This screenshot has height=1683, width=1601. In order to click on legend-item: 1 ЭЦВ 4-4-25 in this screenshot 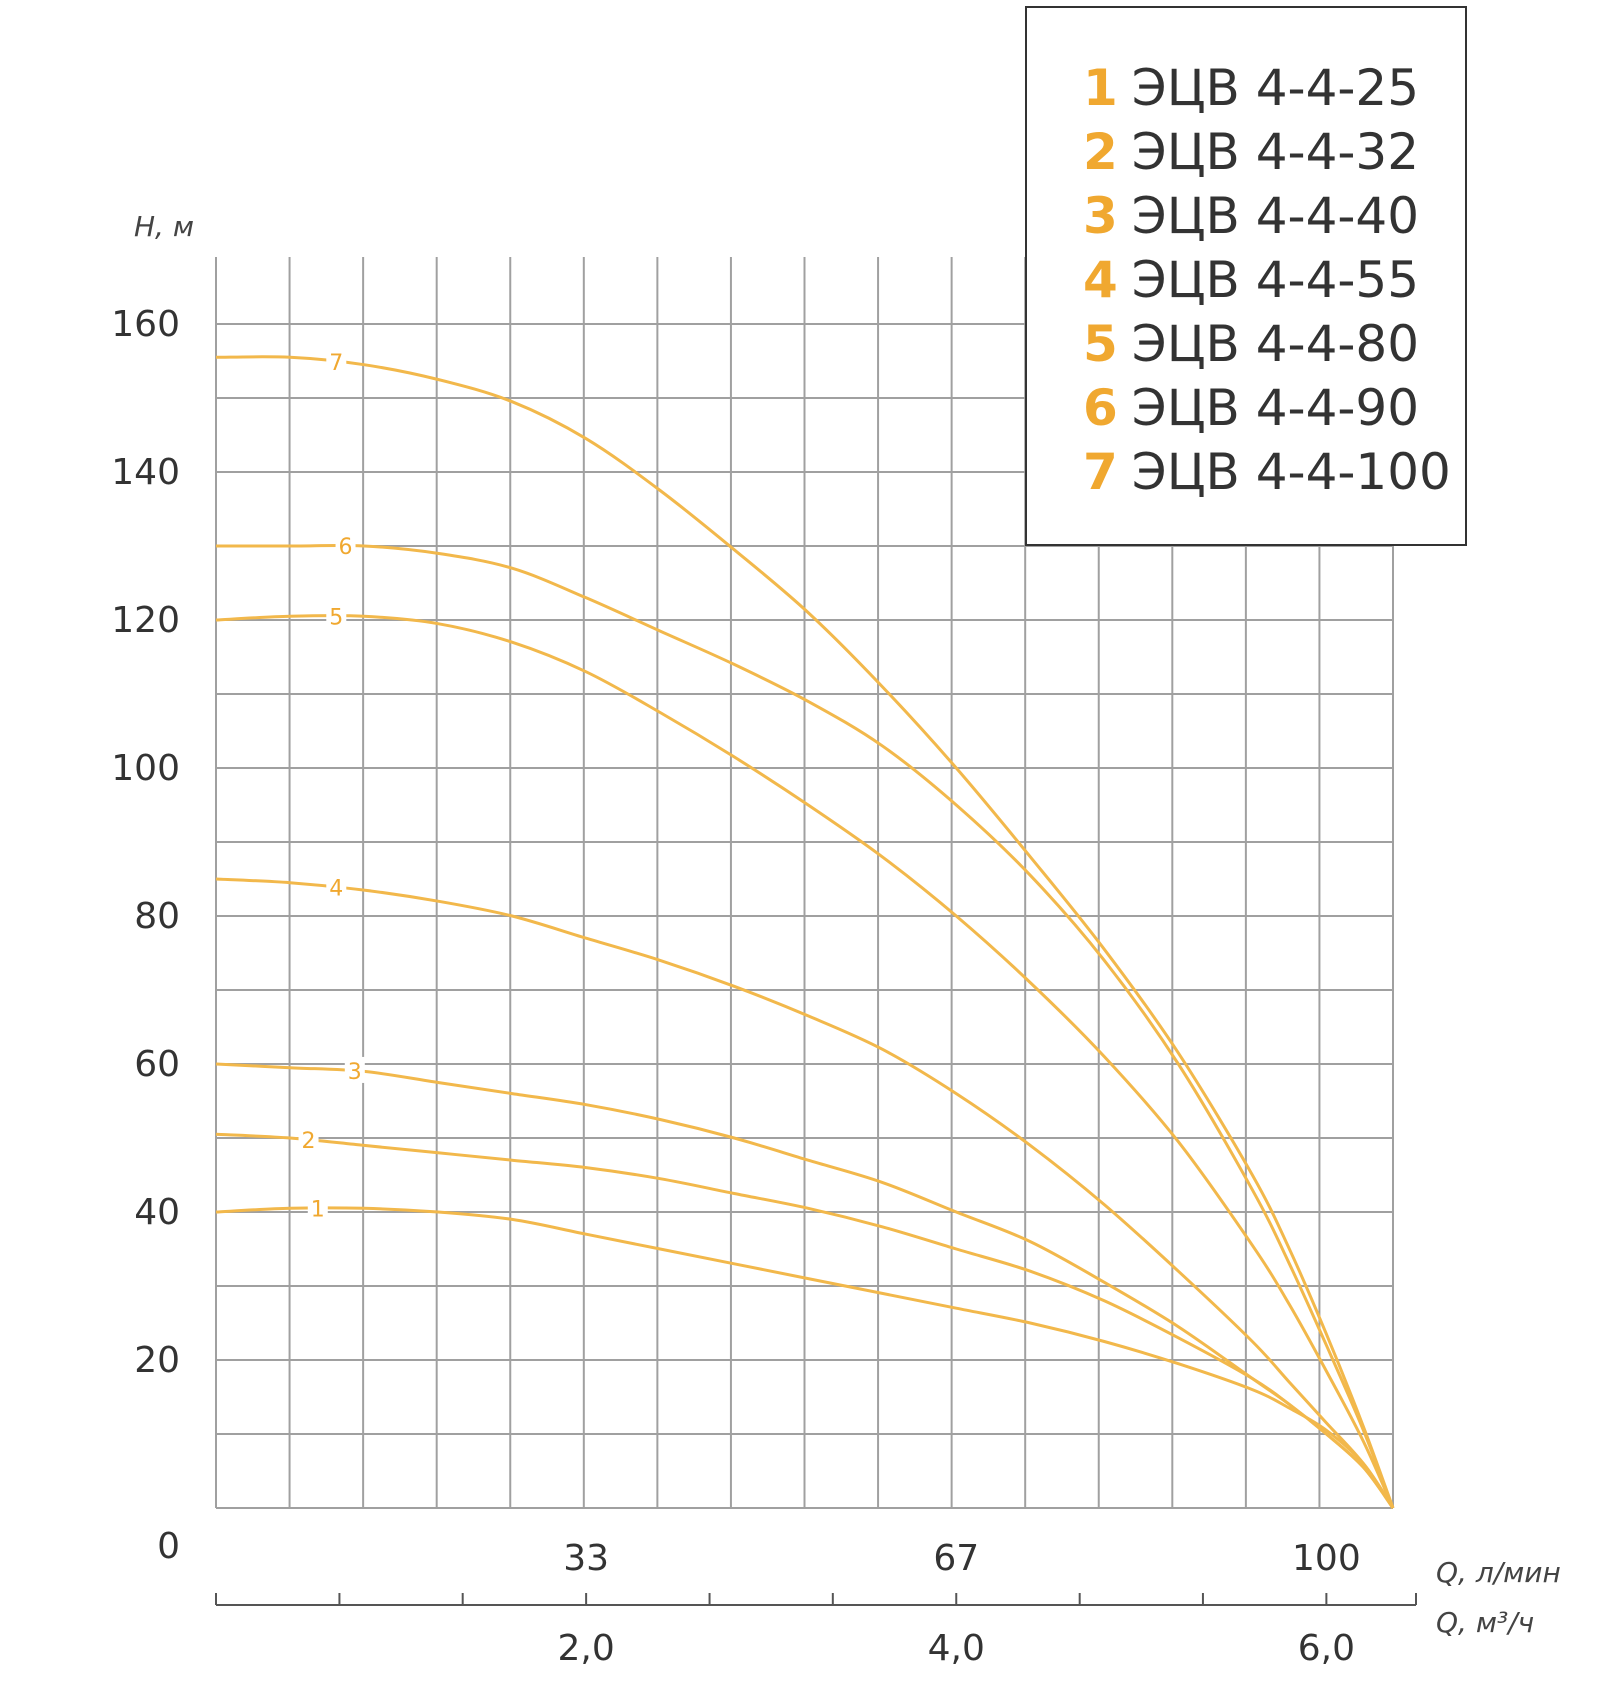, I will do `click(1251, 88)`.